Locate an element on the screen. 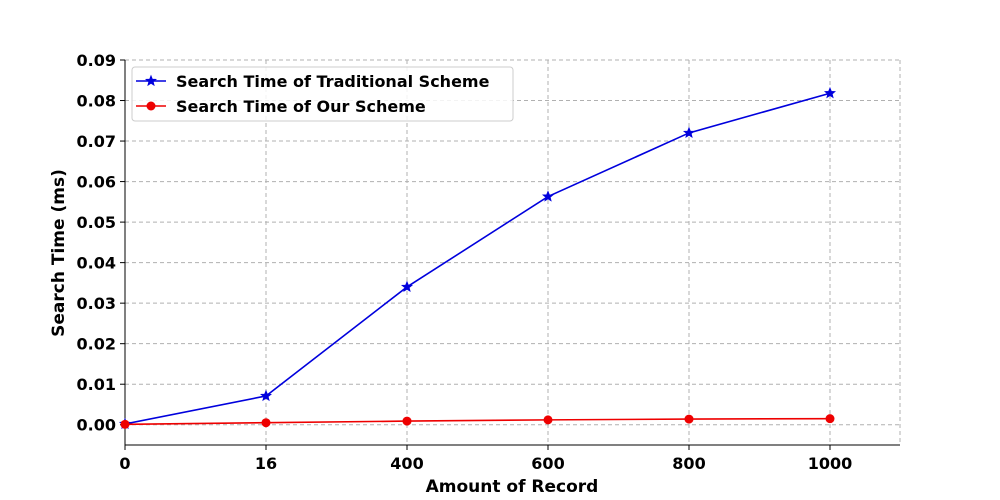 The width and height of the screenshot is (1000, 500). legend-frame is located at coordinates (322, 94).